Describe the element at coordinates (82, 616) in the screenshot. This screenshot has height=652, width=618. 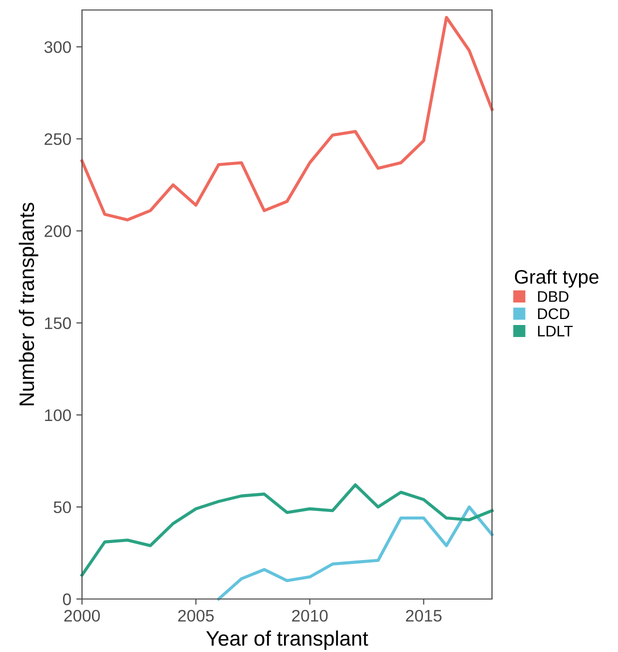
I see `x-tick-label: 2000` at that location.